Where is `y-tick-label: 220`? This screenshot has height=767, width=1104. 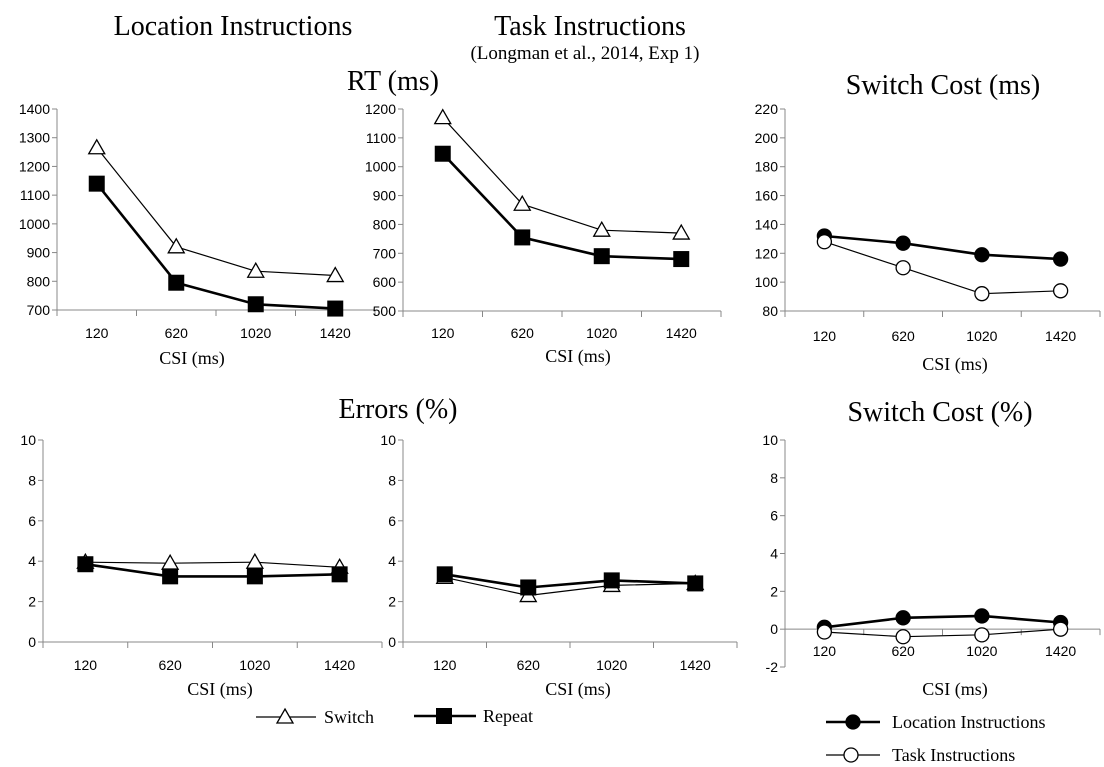 y-tick-label: 220 is located at coordinates (767, 109).